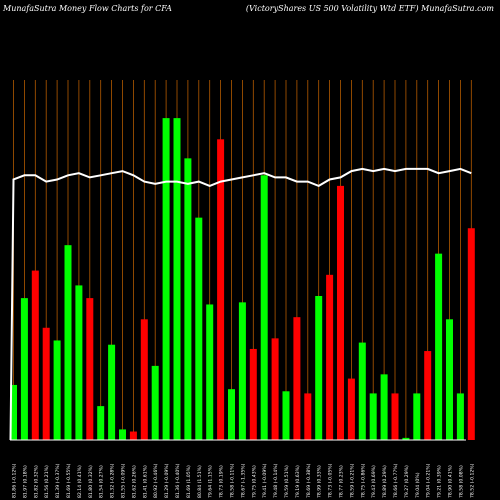 Image resolution: width=500 pixels, height=500 pixels. I want to click on x-tick-label: 79.75 (0.43%), so click(254, 481).